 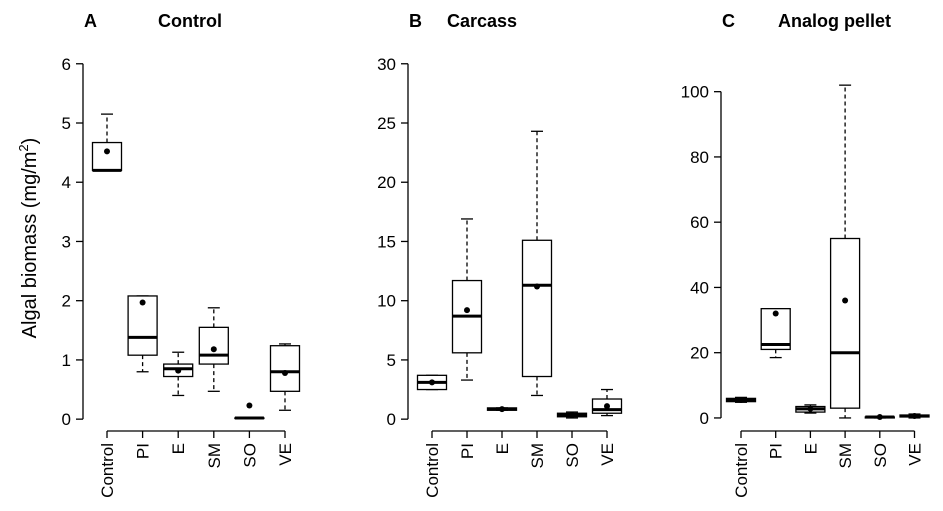 I want to click on box-PI, so click(x=142, y=325).